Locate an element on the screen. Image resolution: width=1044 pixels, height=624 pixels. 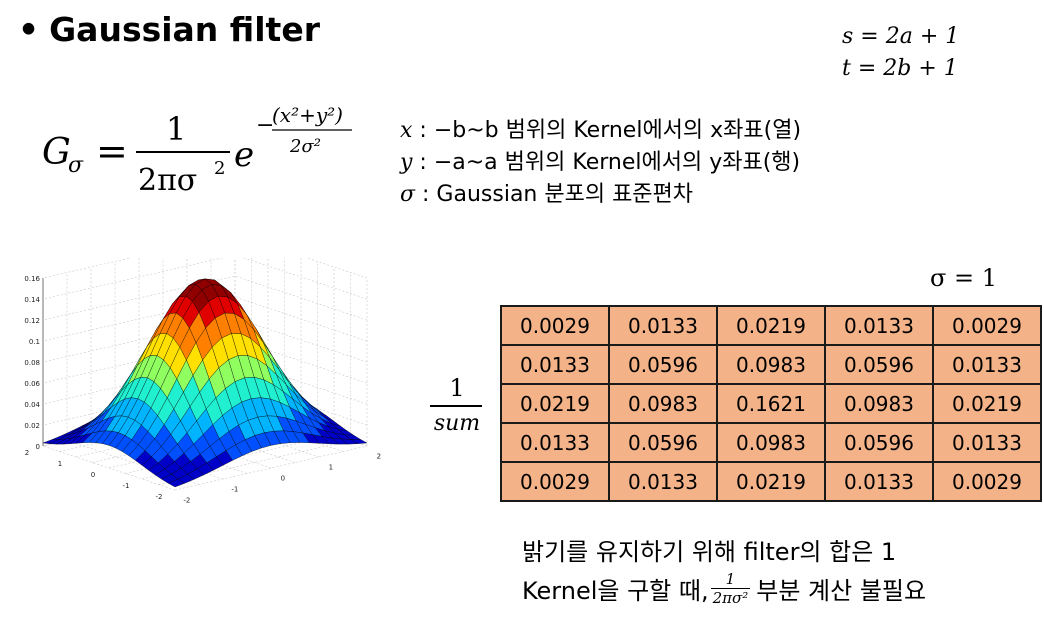
note-skip-constant: Kernel을 구할 때, 1 2πσ² 부분 계산 불필요 is located at coordinates (724, 588).